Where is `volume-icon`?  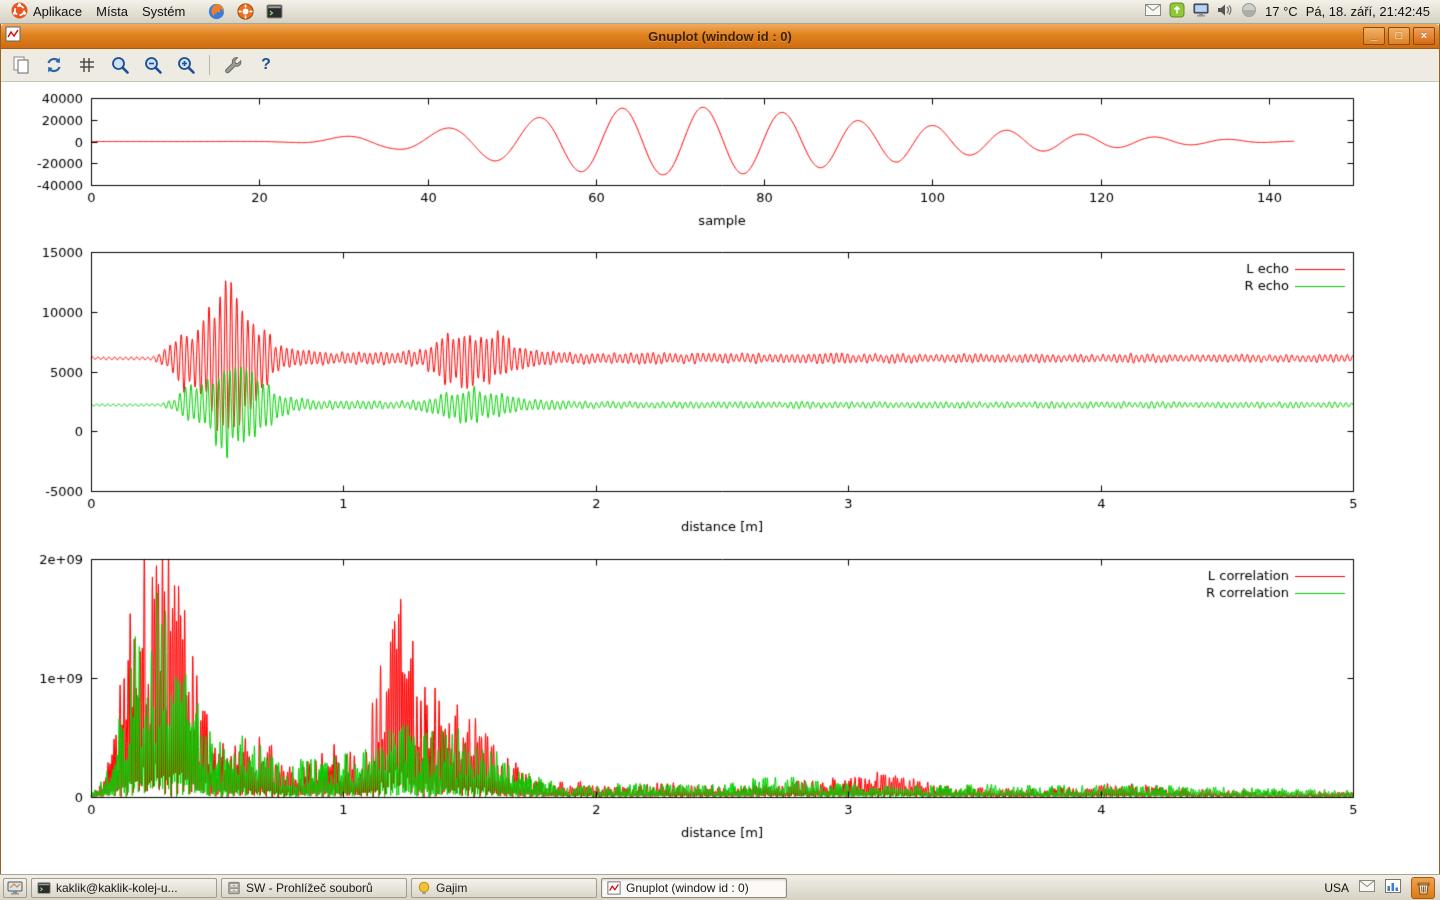 volume-icon is located at coordinates (1225, 11).